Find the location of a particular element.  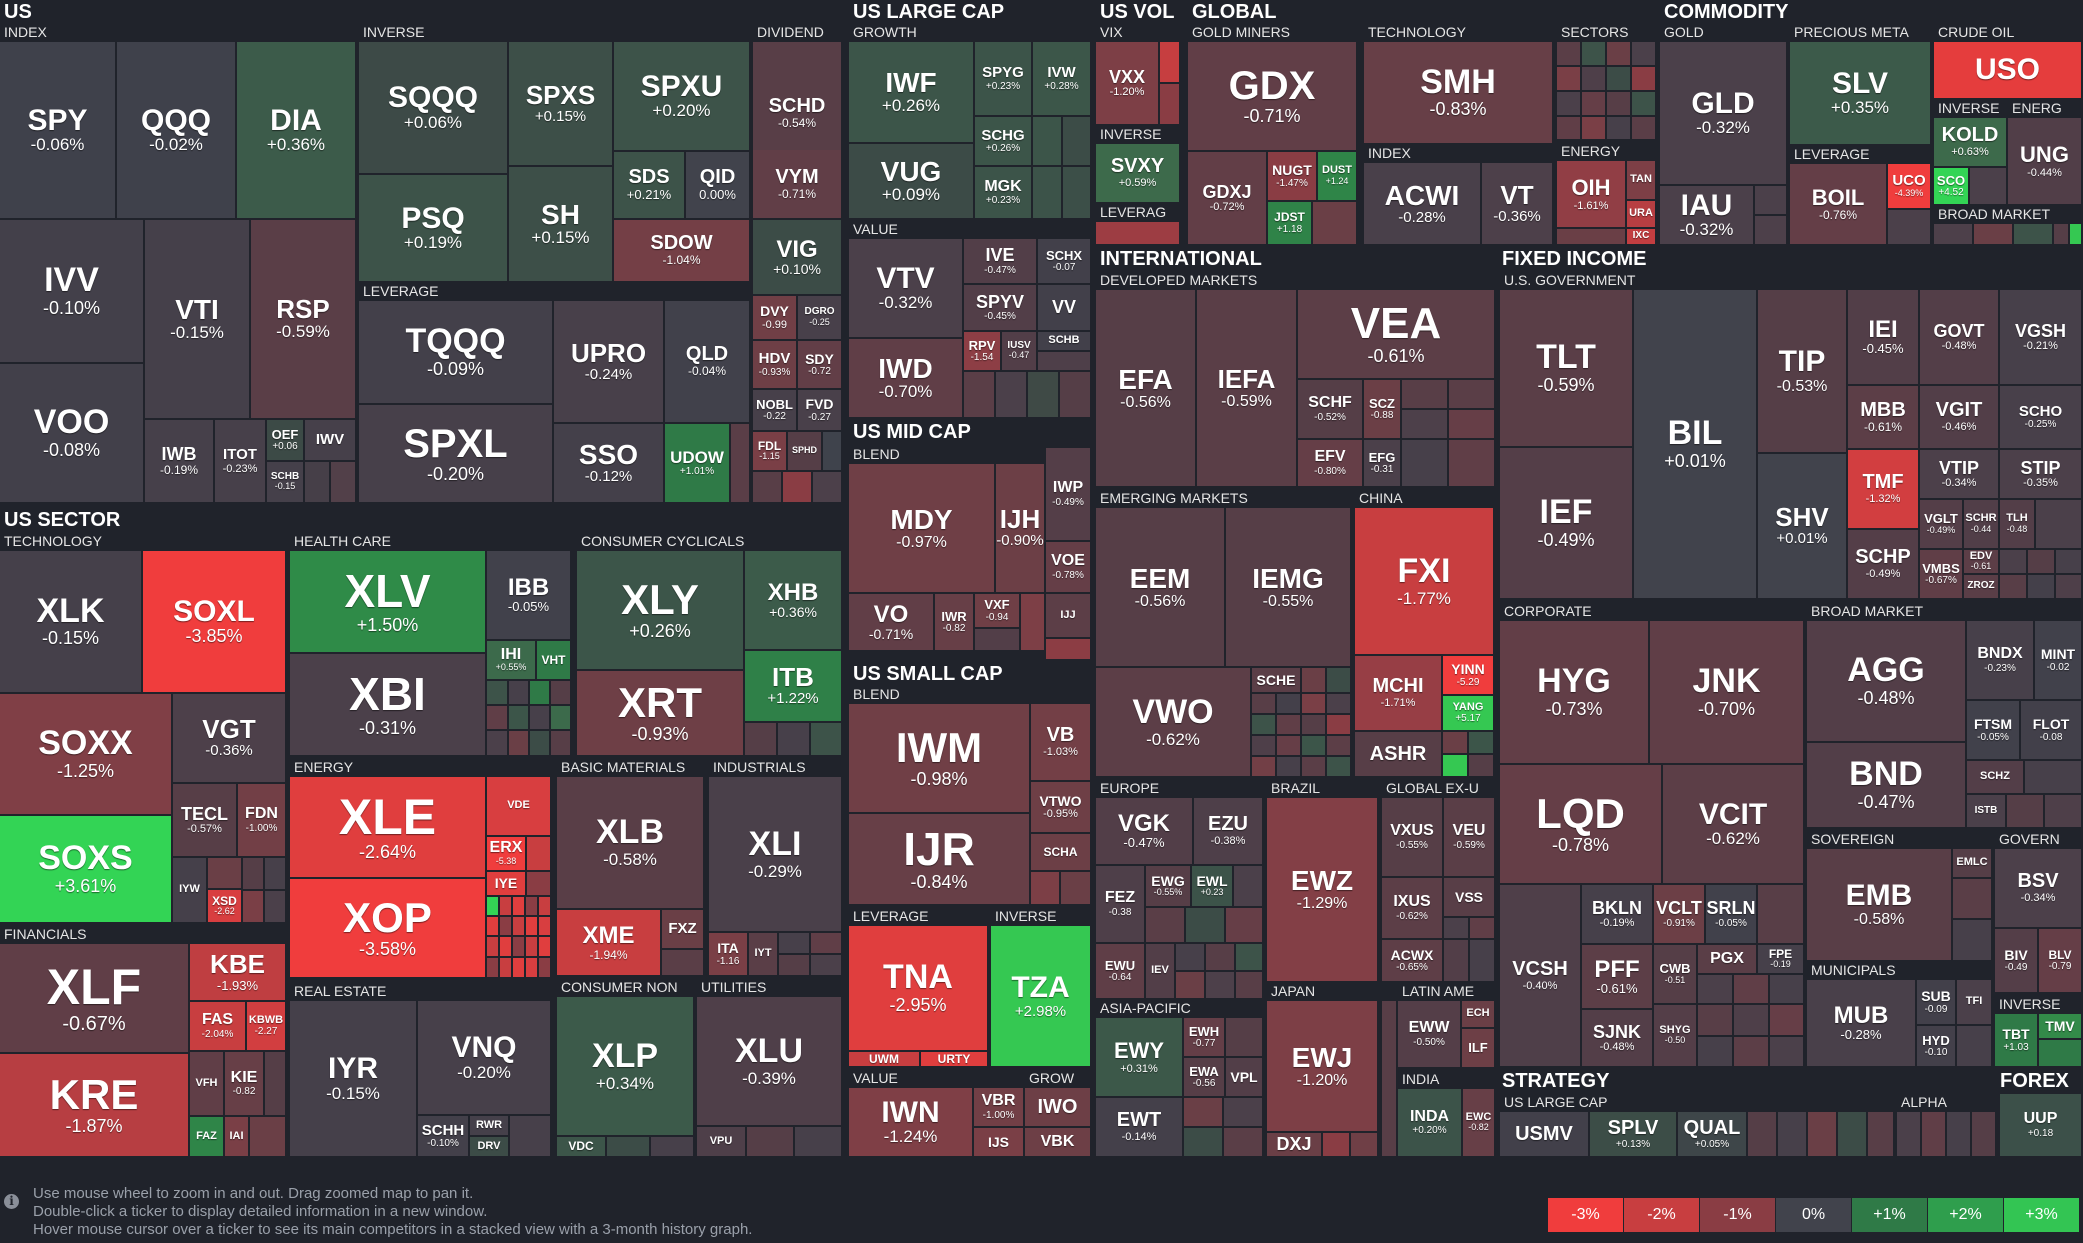

ticker-qqq: QQQ -0.02% is located at coordinates (177, 131).